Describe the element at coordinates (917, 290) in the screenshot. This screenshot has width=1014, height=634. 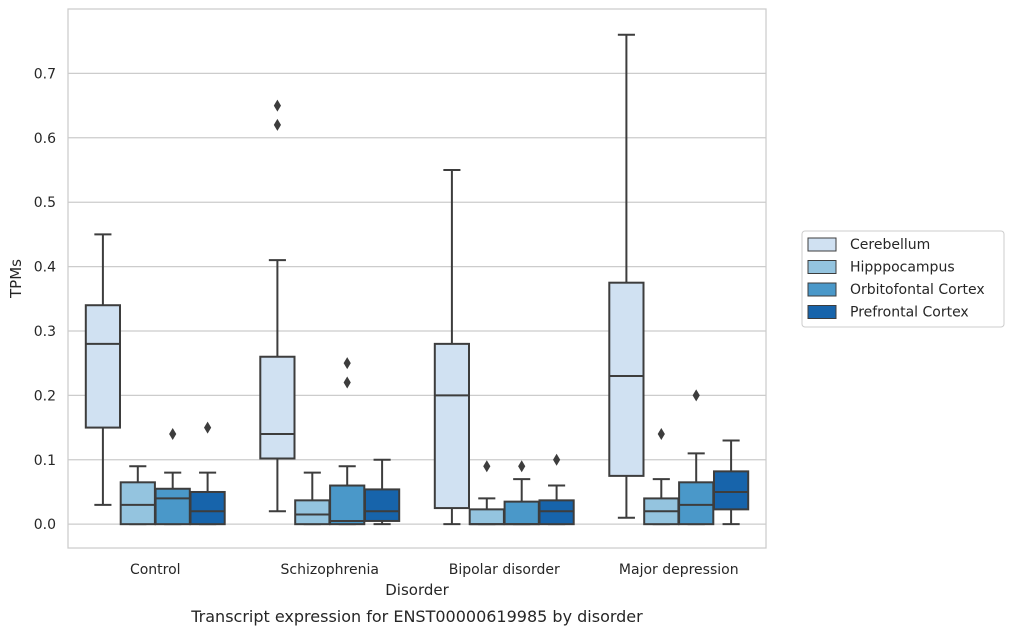
I see `legend-label: Orbitofontal Cortex` at that location.